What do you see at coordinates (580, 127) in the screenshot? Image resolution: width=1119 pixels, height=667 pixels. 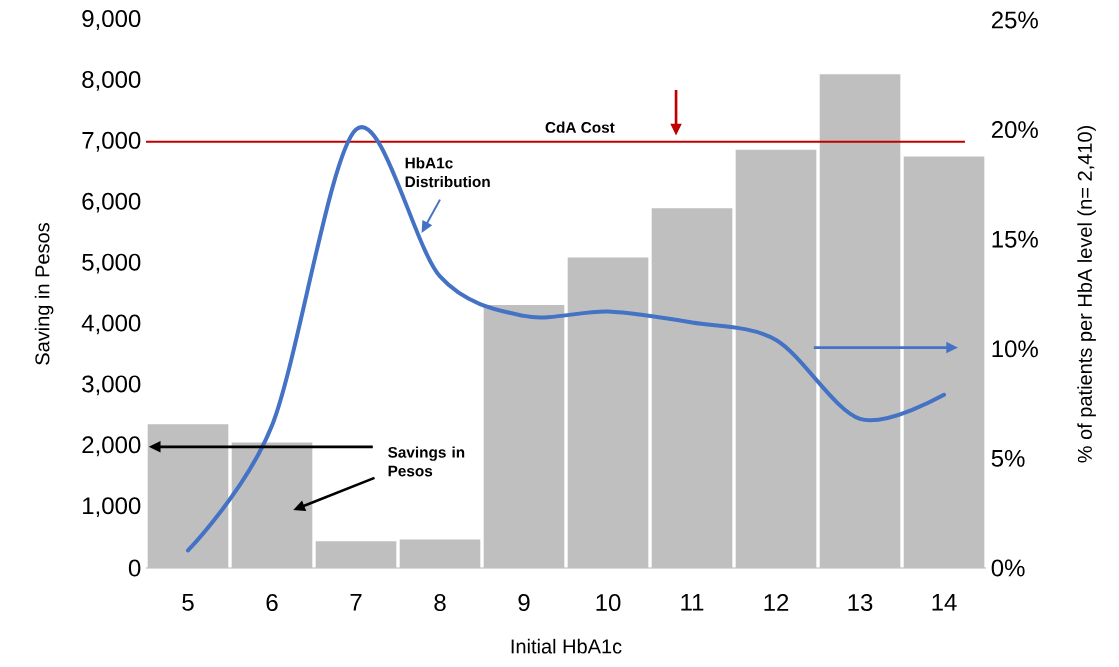 I see `ref-line-label: CdA Cost` at bounding box center [580, 127].